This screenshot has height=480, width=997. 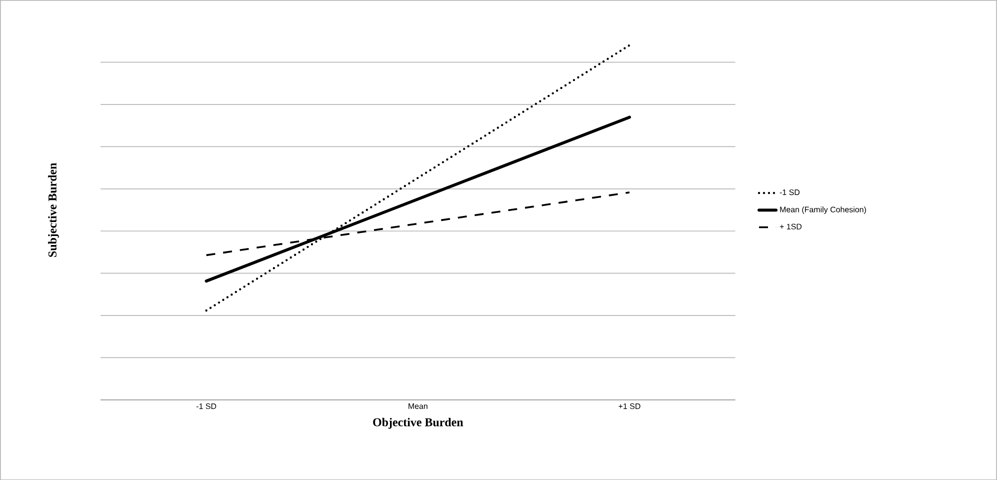 What do you see at coordinates (418, 423) in the screenshot?
I see `x-axis-title: Objective Burden` at bounding box center [418, 423].